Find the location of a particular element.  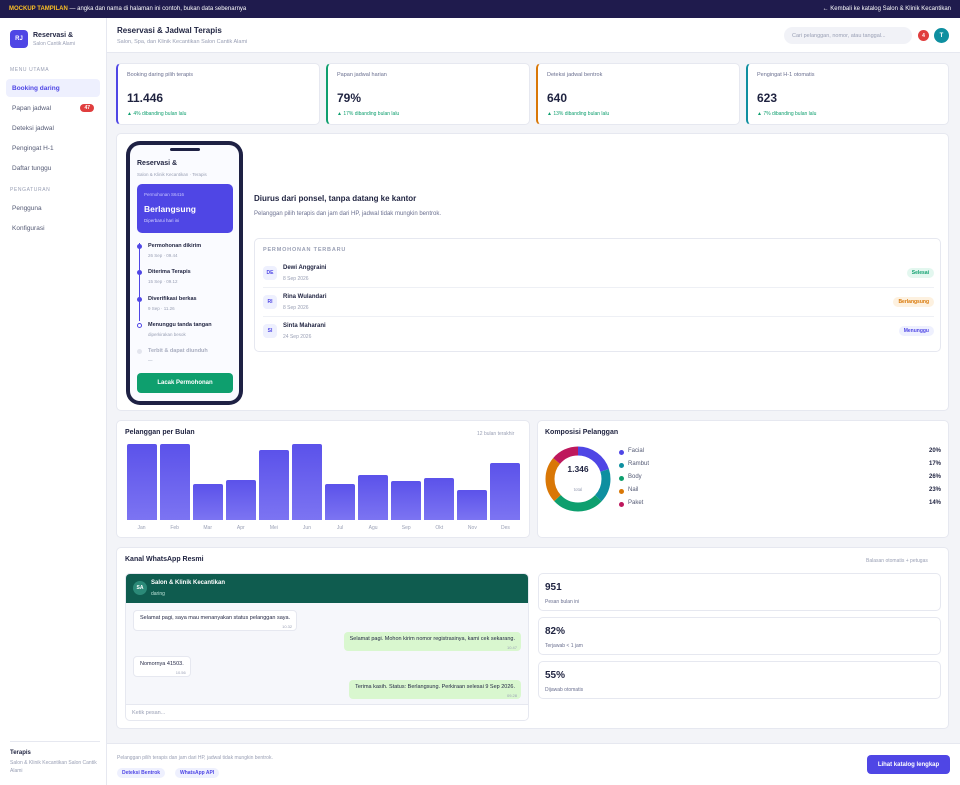

bar-okt is located at coordinates (439, 499).